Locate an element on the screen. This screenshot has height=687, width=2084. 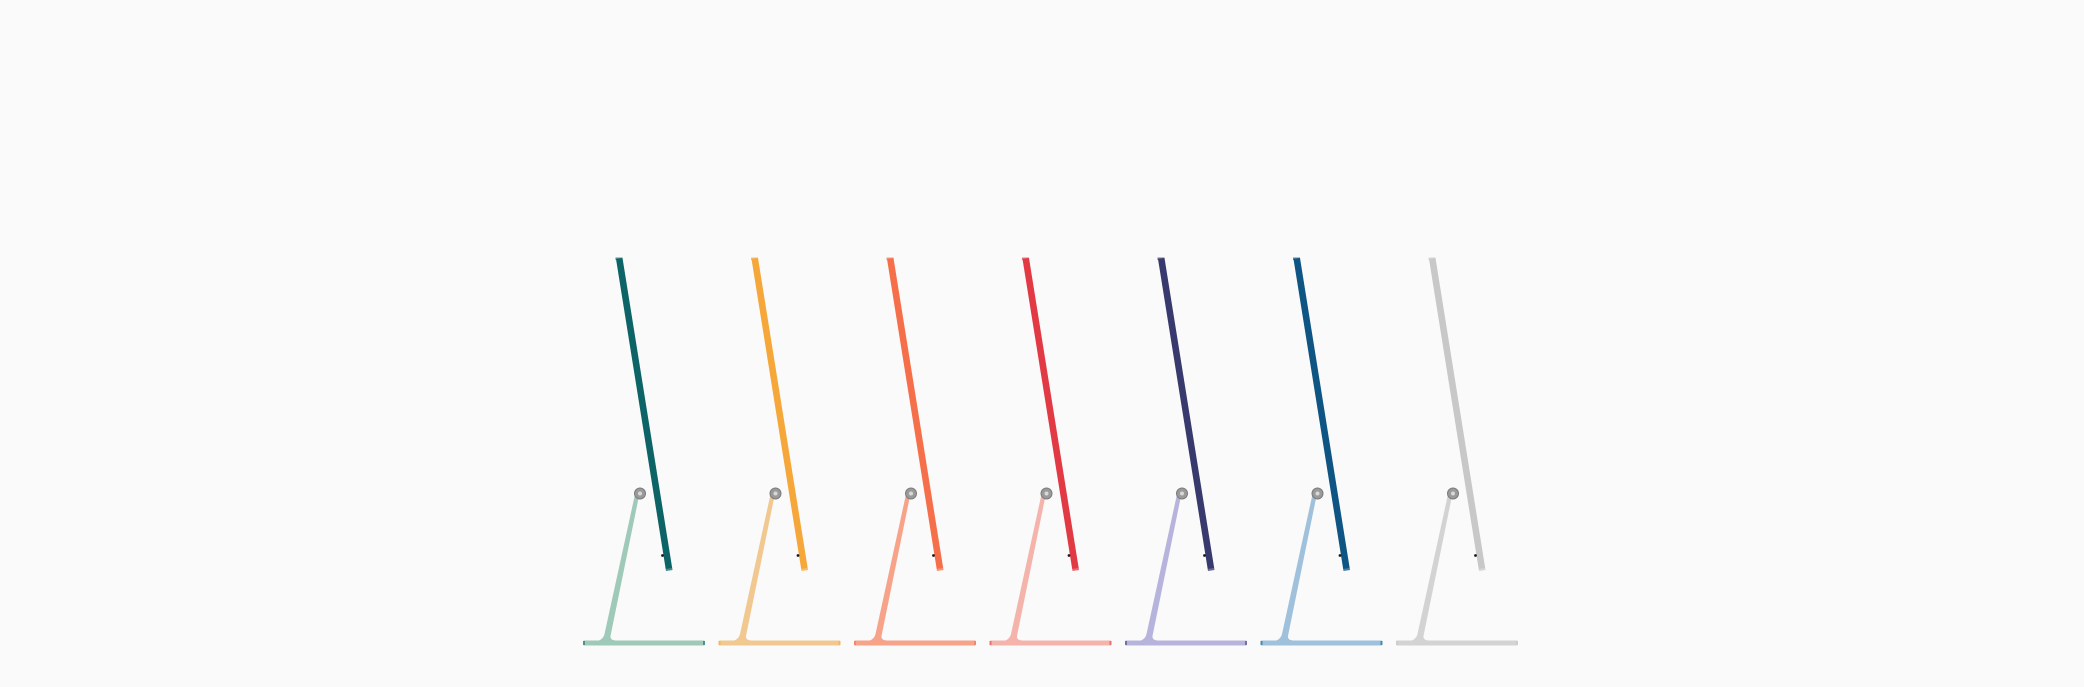
imac-blue is located at coordinates (1321, 451).